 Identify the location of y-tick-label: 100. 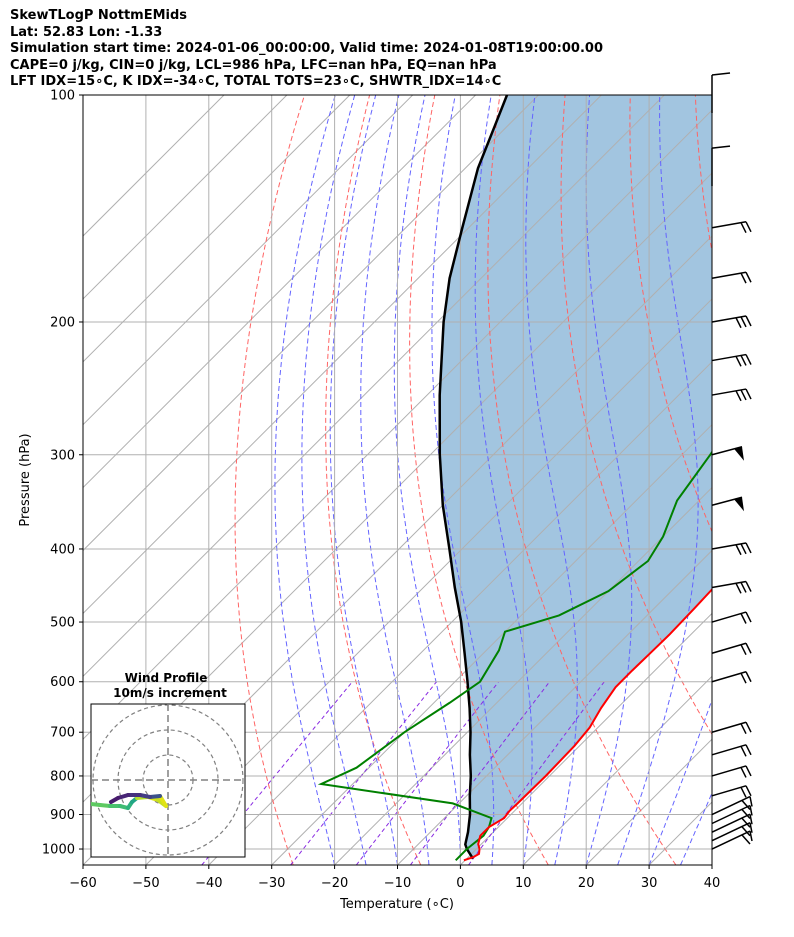
(62, 96).